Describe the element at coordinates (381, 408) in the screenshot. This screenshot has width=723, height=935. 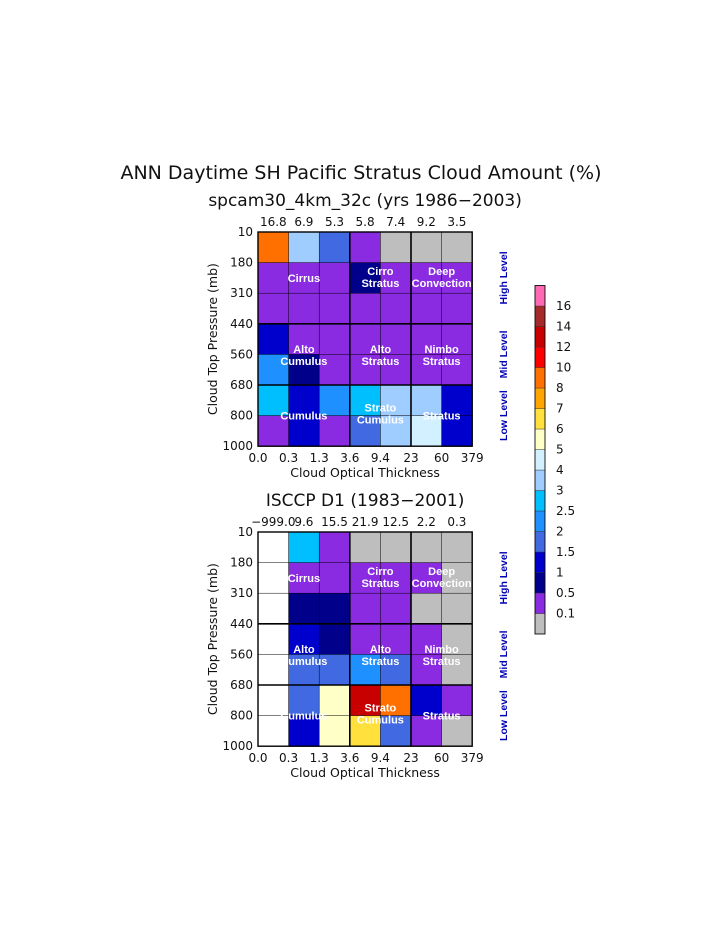
I see `label-stratocumulus: Strato` at that location.